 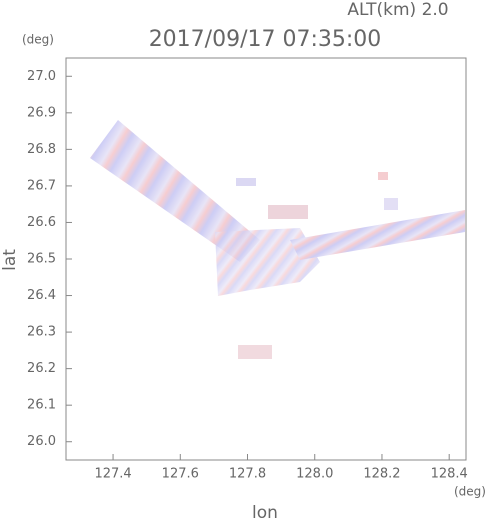 I want to click on x-tick-label: 128.4, so click(x=449, y=474).